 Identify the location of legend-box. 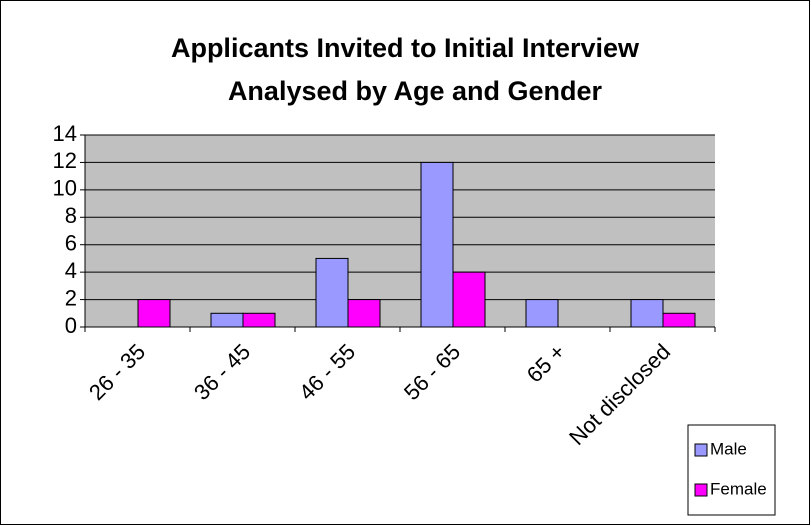
(731, 470).